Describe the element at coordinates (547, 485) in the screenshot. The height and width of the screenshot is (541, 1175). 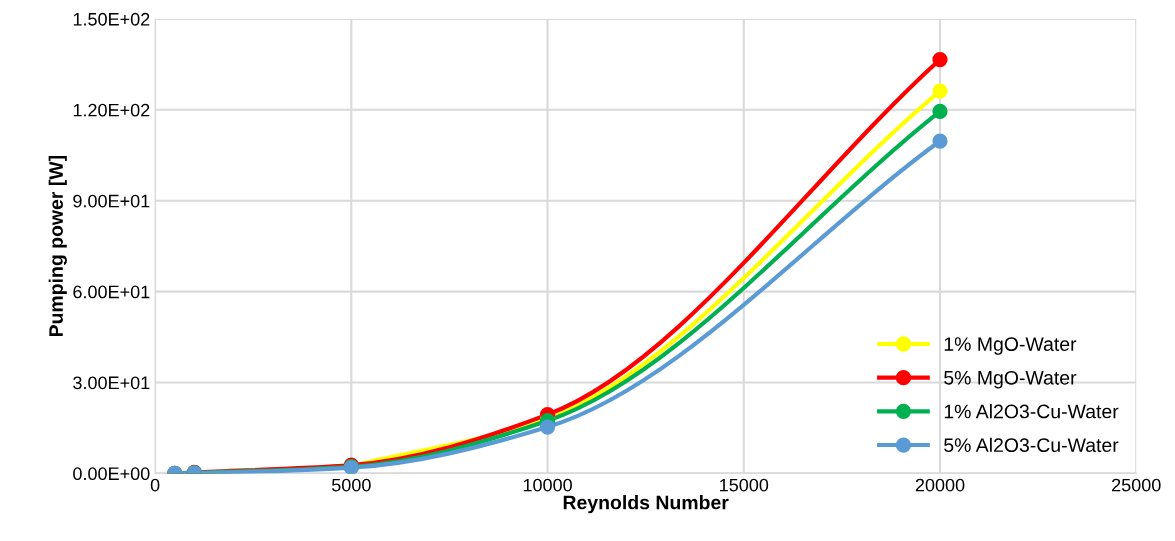
I see `x-tick-label: 10000` at that location.